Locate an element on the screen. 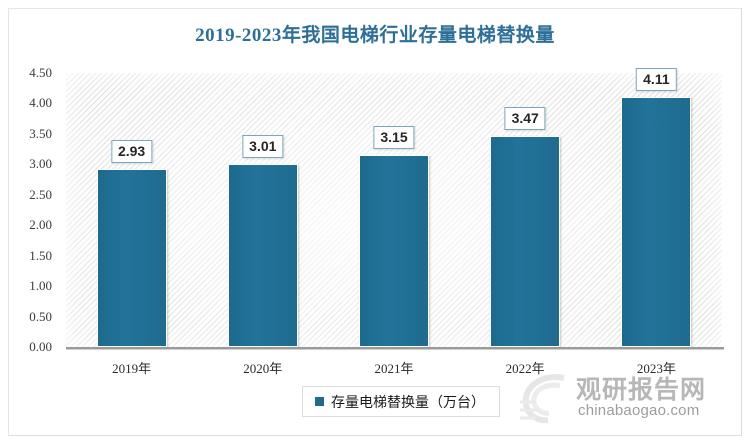  x-axis-line is located at coordinates (395, 348).